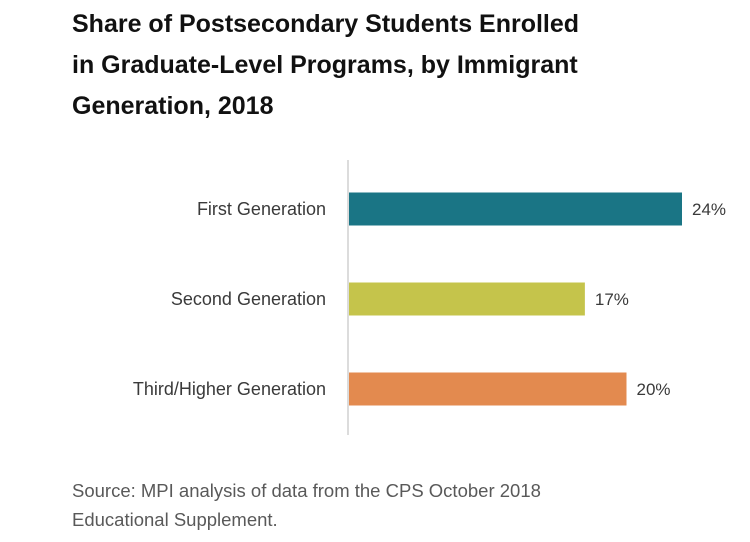 The image size is (750, 542). What do you see at coordinates (709, 209) in the screenshot?
I see `data-label: 24%` at bounding box center [709, 209].